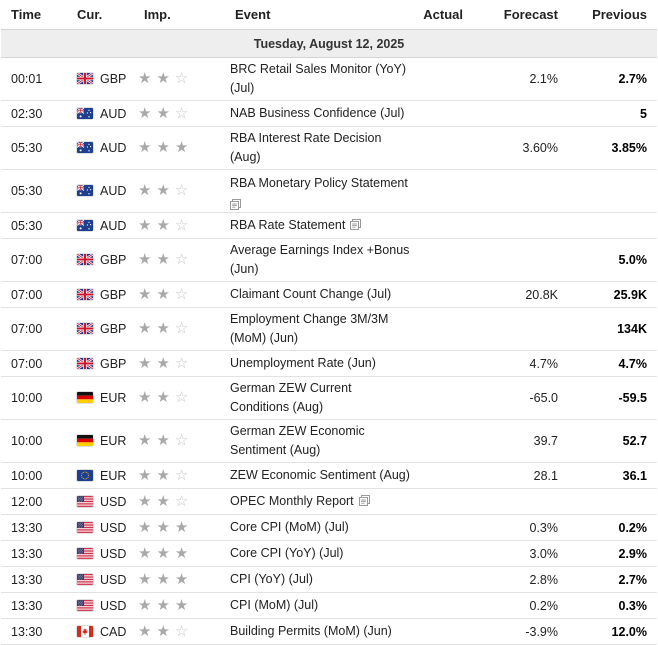  Describe the element at coordinates (309, 328) in the screenshot. I see `event-title: Employment Change 3M/3M (MoM) (Jun)` at that location.